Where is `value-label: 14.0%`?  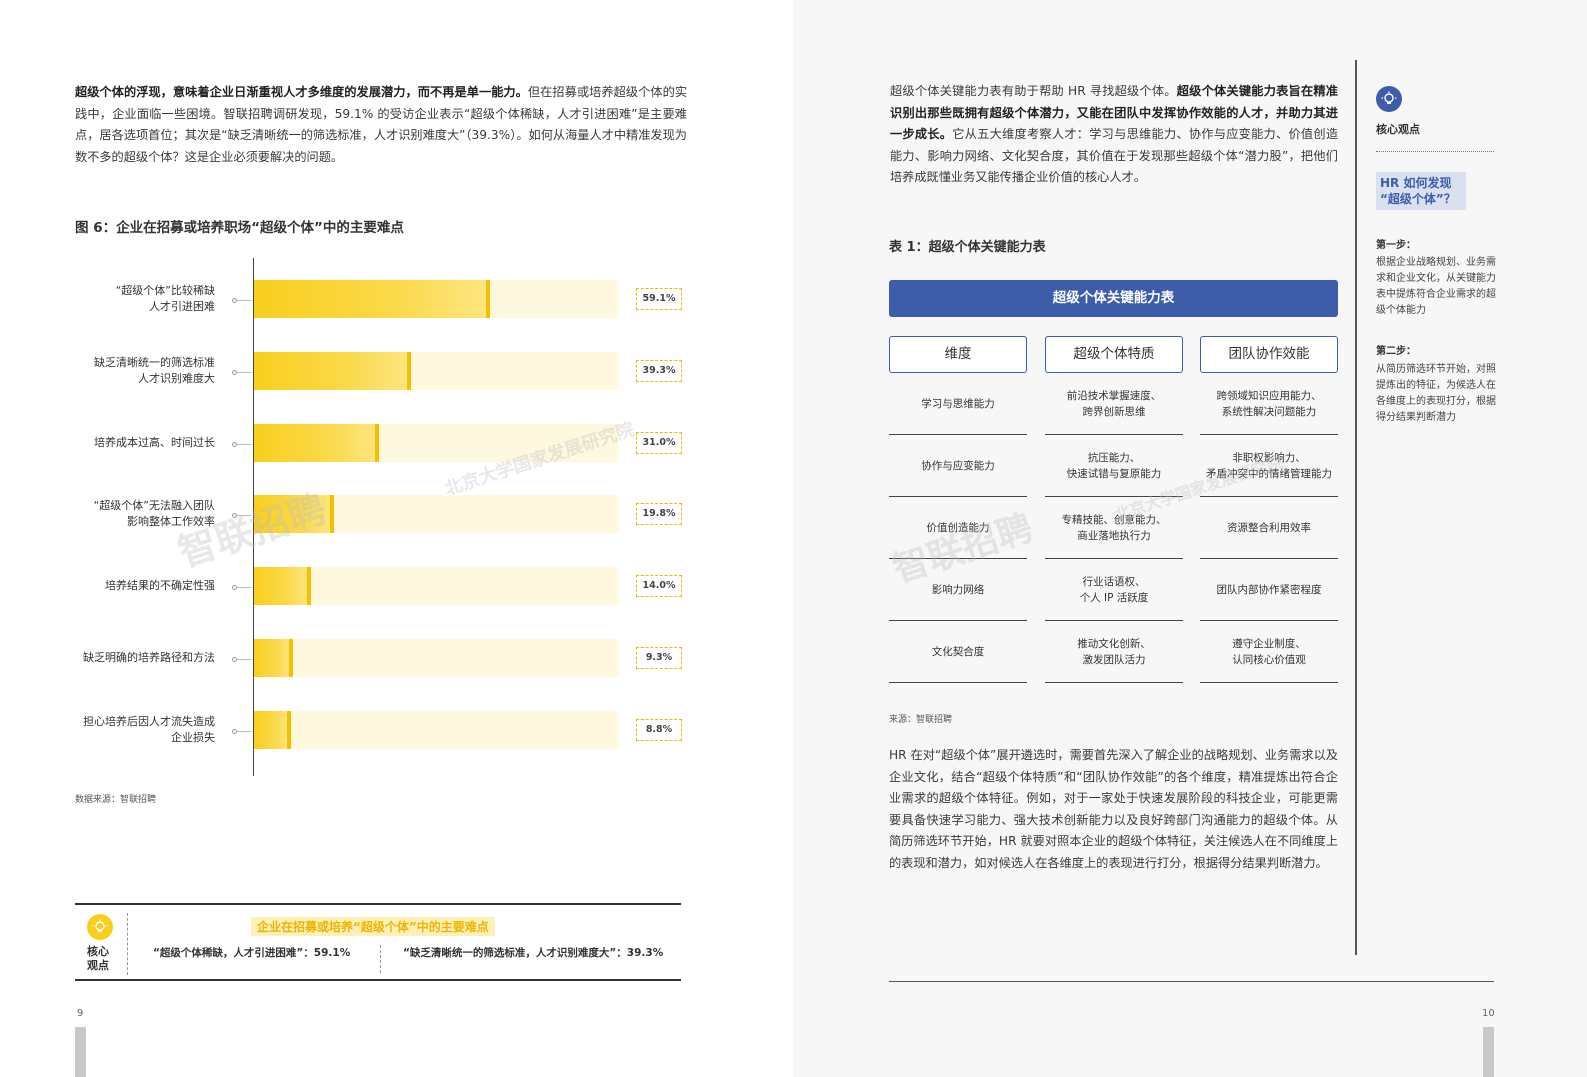 value-label: 14.0% is located at coordinates (659, 586).